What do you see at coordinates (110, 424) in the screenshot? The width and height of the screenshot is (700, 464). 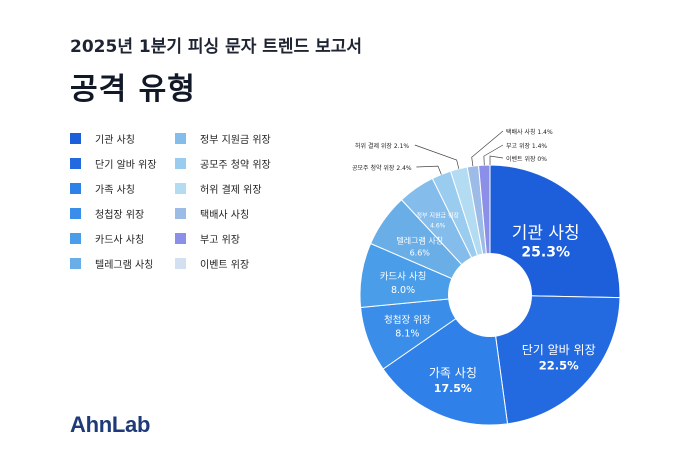 I see `ahnlab-logo: AhnLab` at bounding box center [110, 424].